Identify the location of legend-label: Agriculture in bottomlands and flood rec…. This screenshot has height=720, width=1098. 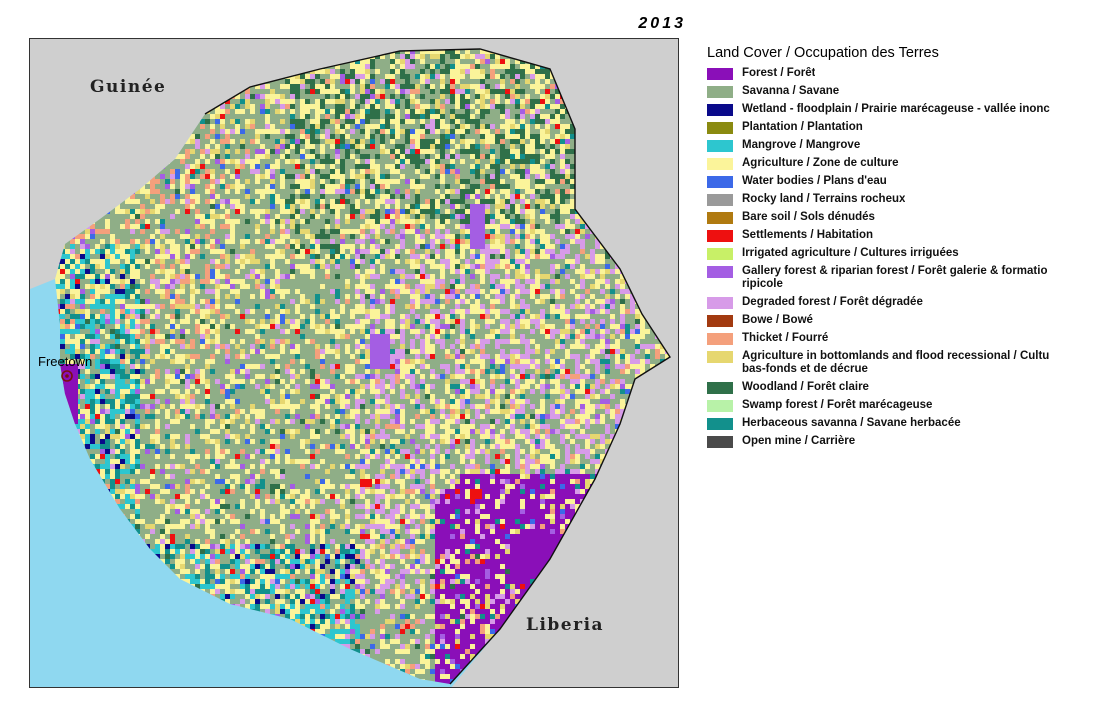
(896, 362).